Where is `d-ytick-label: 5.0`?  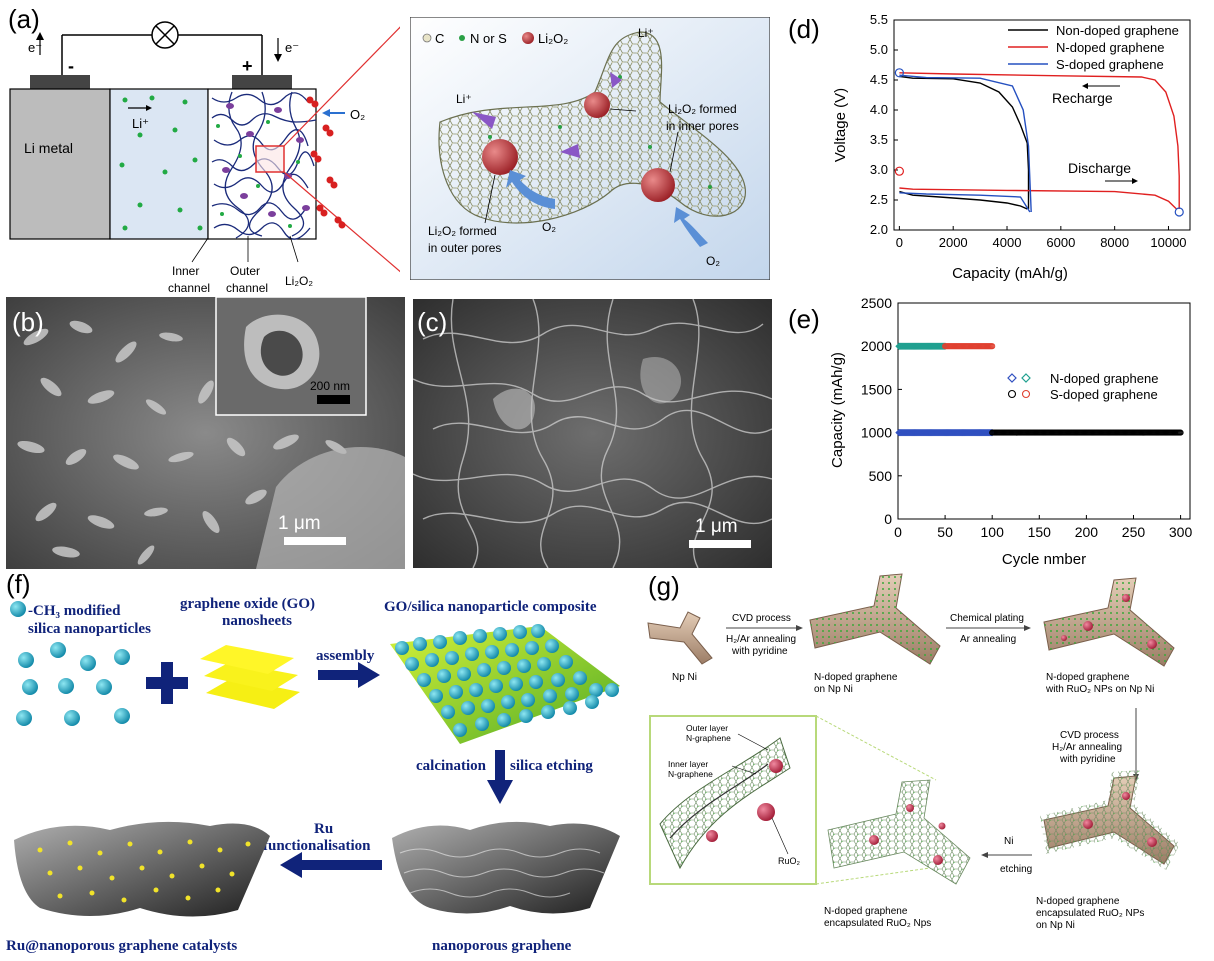
d-ytick-label: 5.0 is located at coordinates (879, 49).